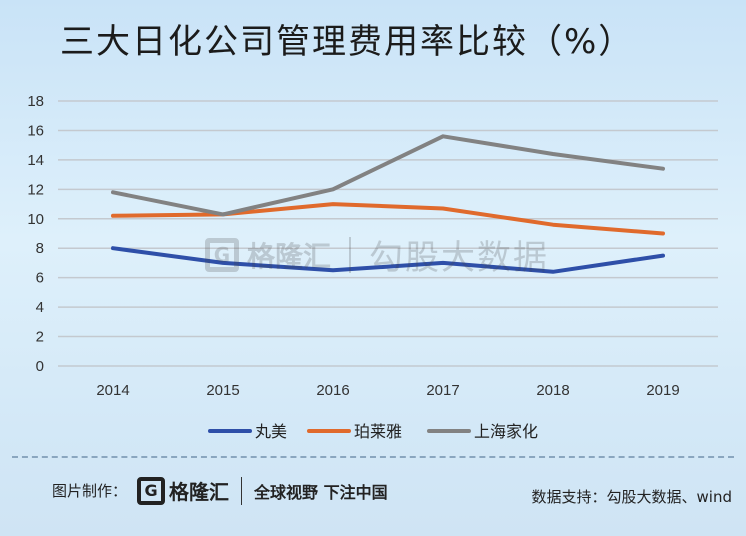 This screenshot has width=746, height=536. Describe the element at coordinates (40, 337) in the screenshot. I see `y-tick-label: 2` at that location.